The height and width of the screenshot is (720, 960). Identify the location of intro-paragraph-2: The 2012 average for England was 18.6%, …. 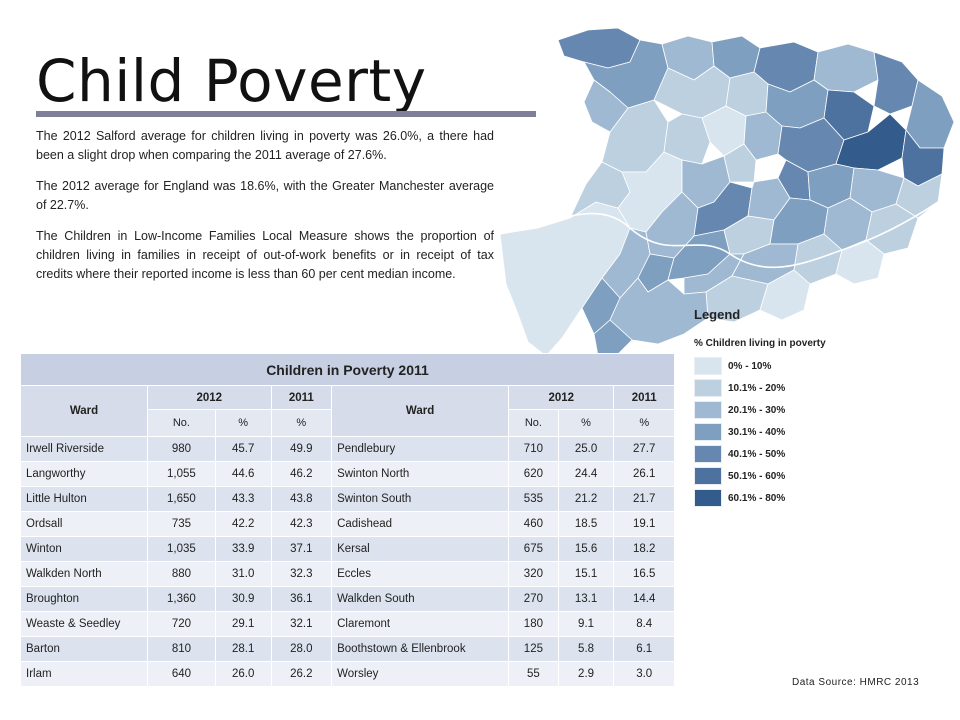
(265, 195).